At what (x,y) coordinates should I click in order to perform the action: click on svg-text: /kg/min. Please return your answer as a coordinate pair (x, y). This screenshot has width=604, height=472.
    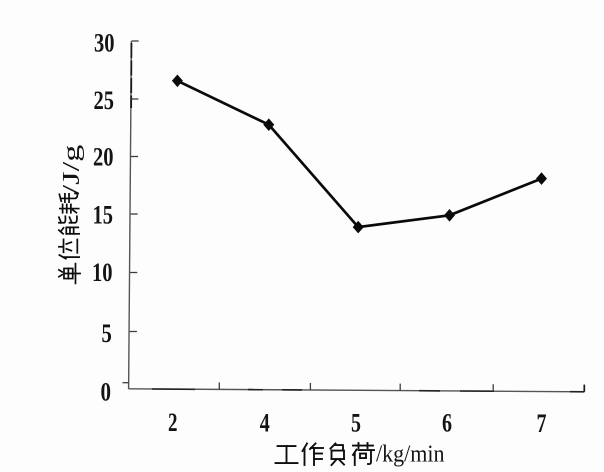
    Looking at the image, I should click on (410, 454).